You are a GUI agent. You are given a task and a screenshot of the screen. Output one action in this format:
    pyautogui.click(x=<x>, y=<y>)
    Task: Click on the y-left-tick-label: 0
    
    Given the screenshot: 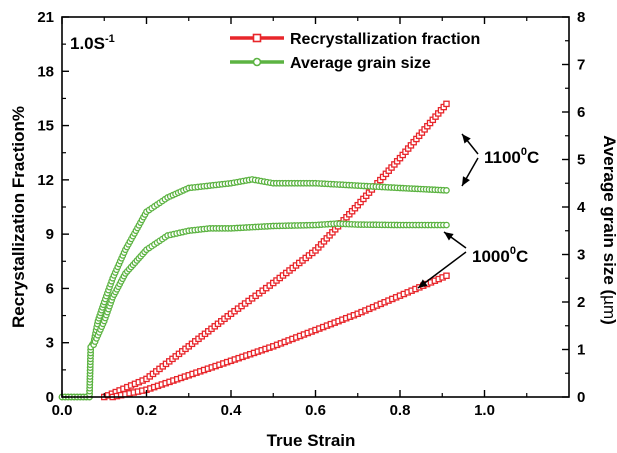 What is the action you would take?
    pyautogui.click(x=50, y=397)
    